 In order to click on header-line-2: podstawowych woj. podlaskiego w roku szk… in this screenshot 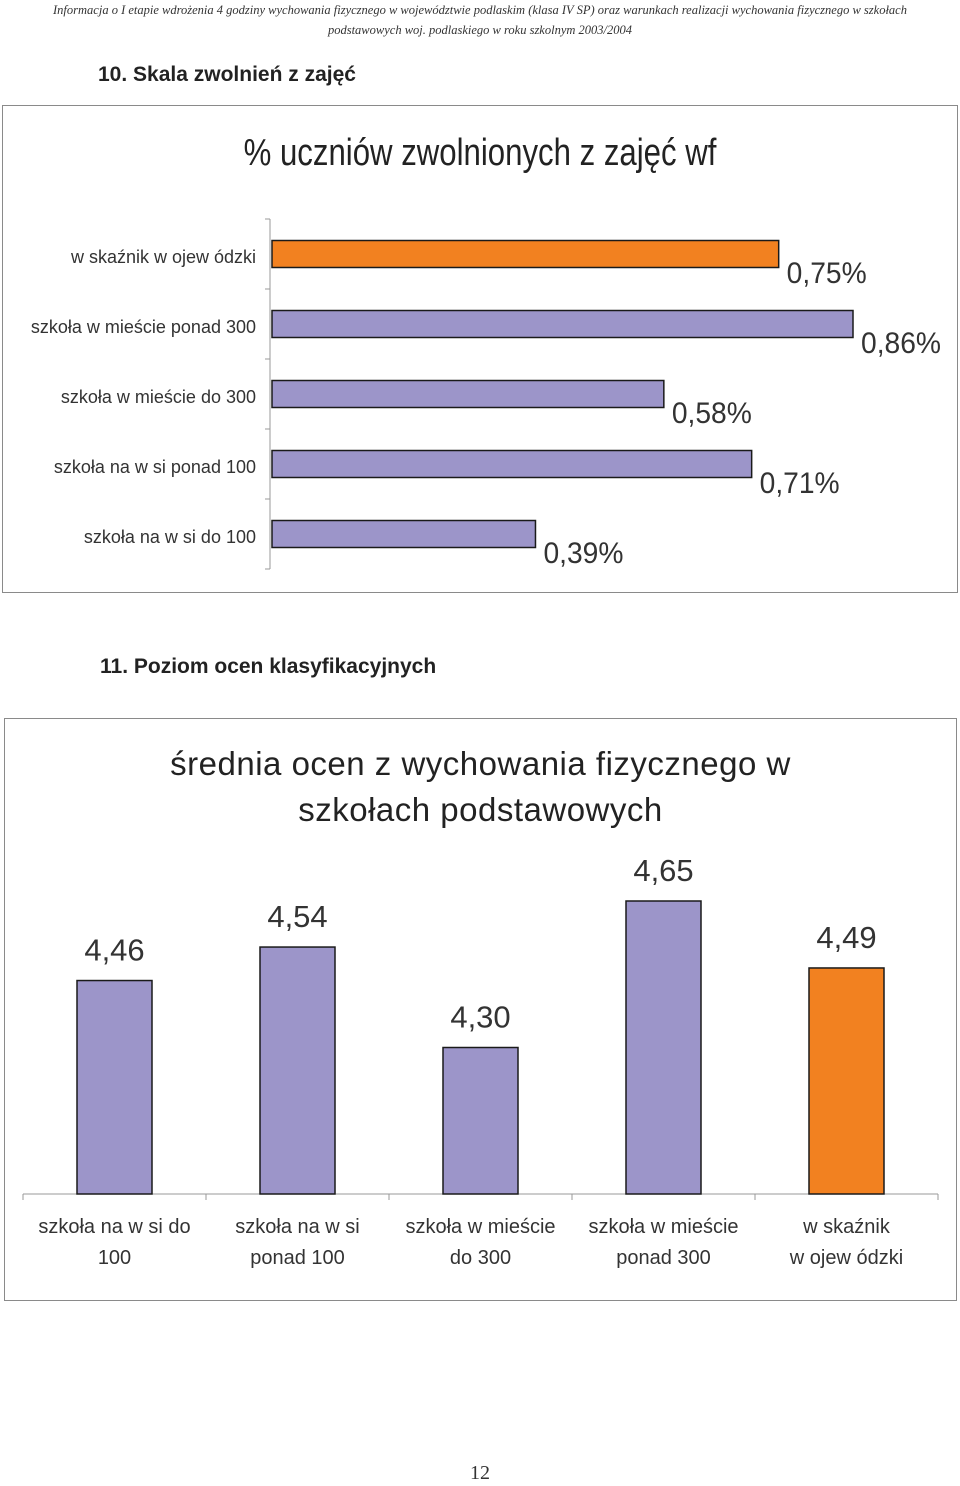, I will do `click(480, 30)`.